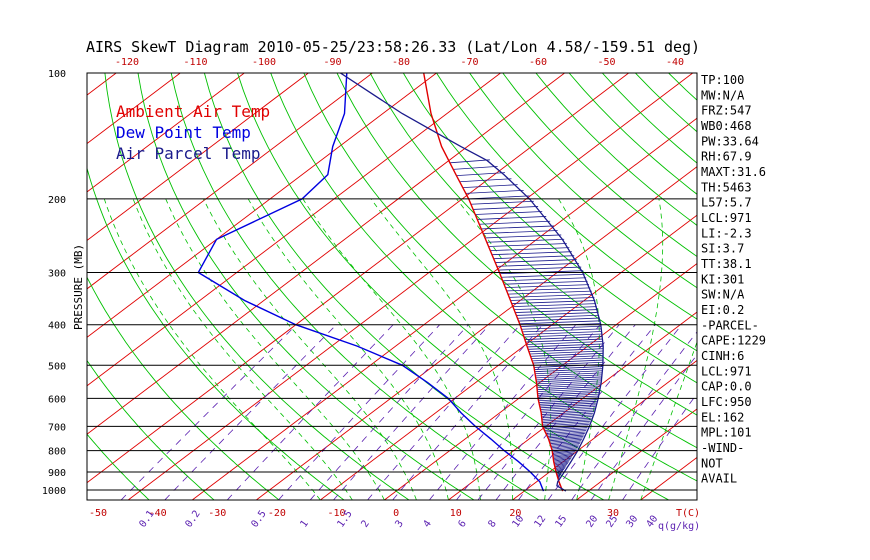 The width and height of the screenshot is (870, 560). I want to click on sounding-index-item: SW:N/A, so click(723, 295).